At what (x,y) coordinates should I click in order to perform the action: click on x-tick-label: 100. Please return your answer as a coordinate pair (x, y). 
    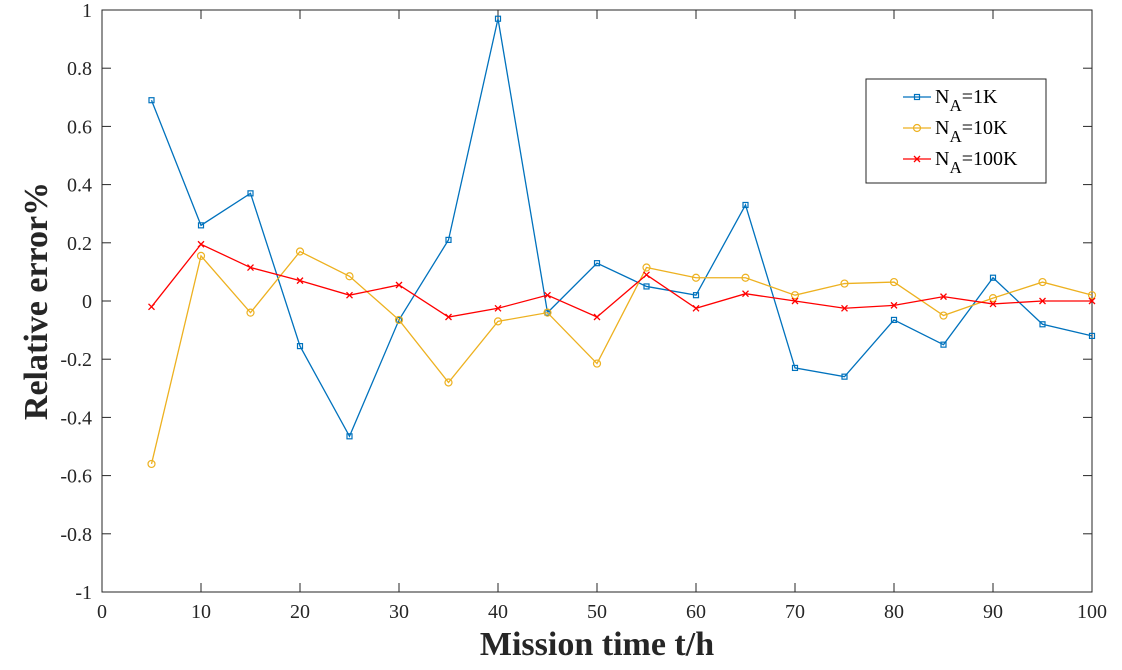
    Looking at the image, I should click on (1092, 612).